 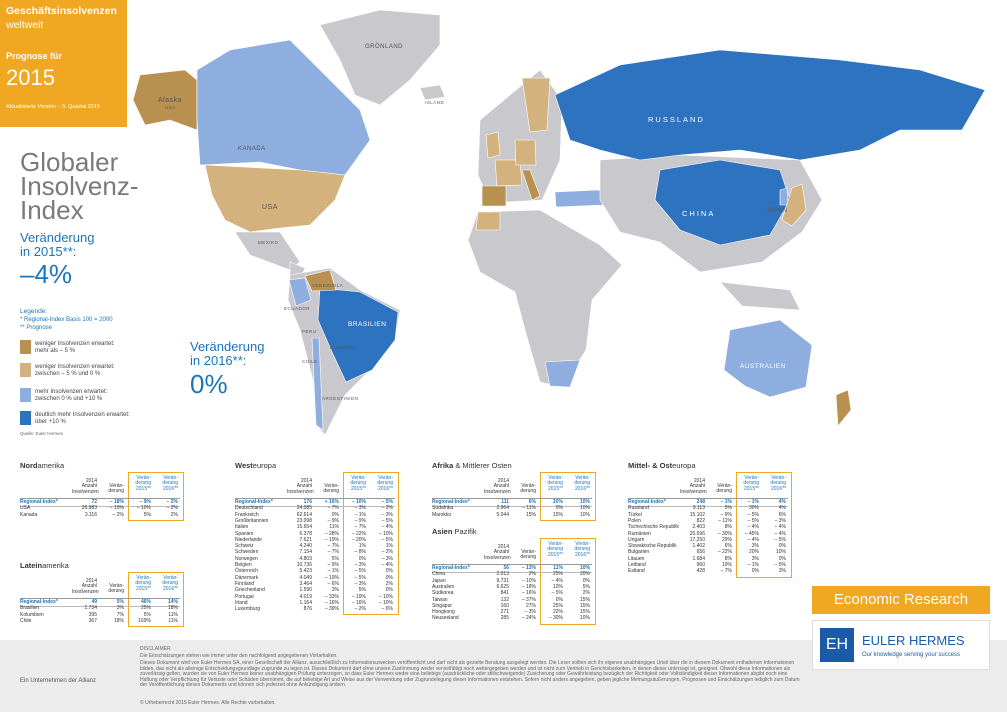 What do you see at coordinates (442, 531) in the screenshot?
I see `title-bold: Asien` at bounding box center [442, 531].